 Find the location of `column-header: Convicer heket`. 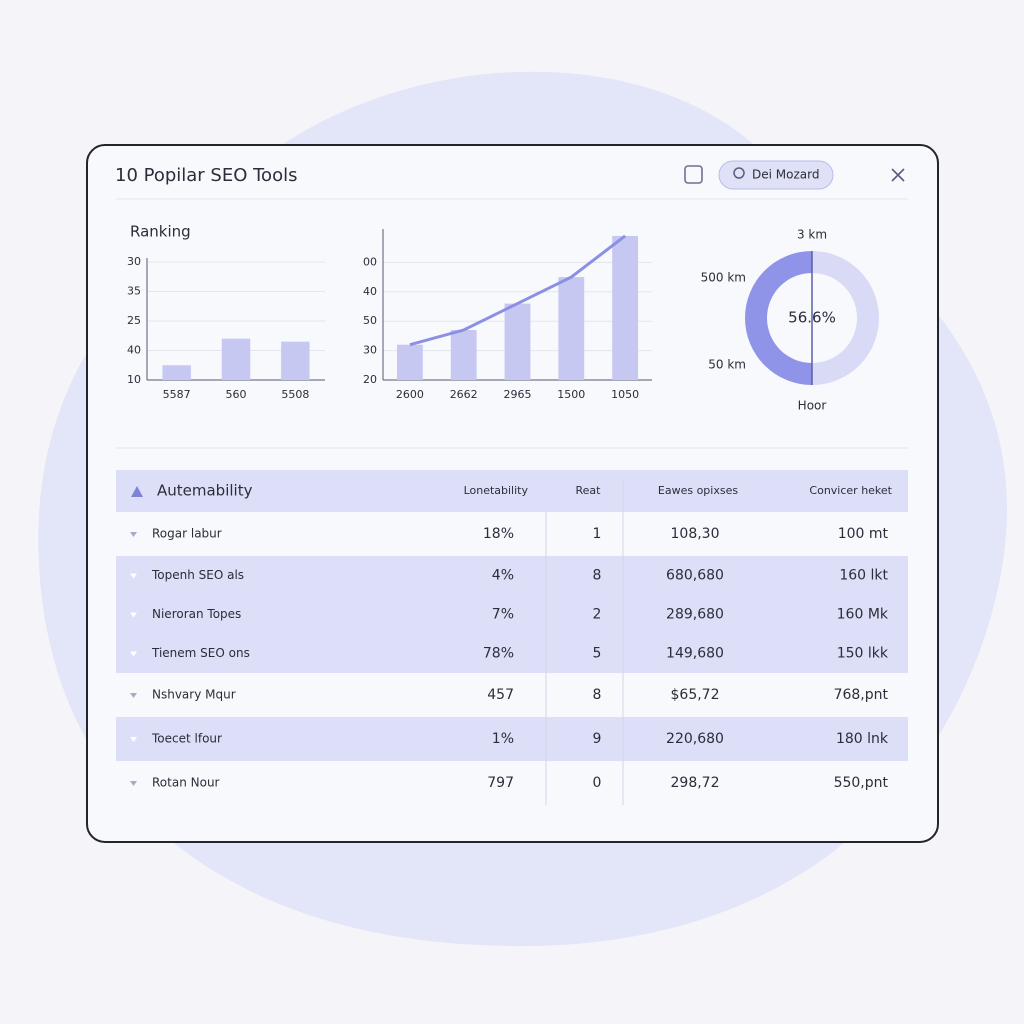

column-header: Convicer heket is located at coordinates (850, 490).